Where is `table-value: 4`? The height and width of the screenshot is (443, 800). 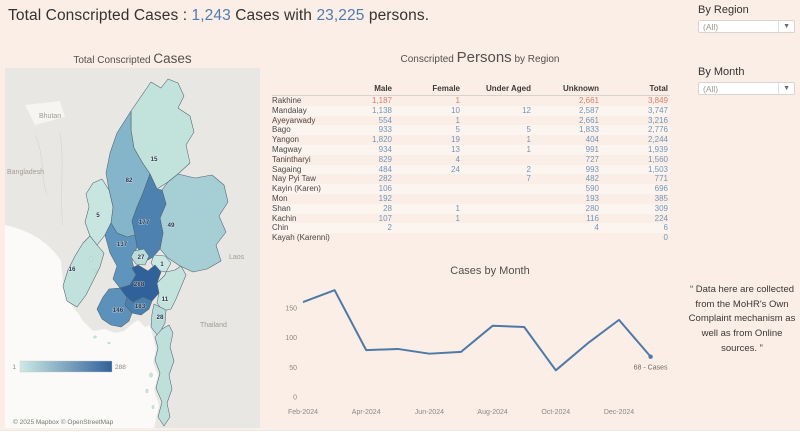
table-value: 4 is located at coordinates (596, 228).